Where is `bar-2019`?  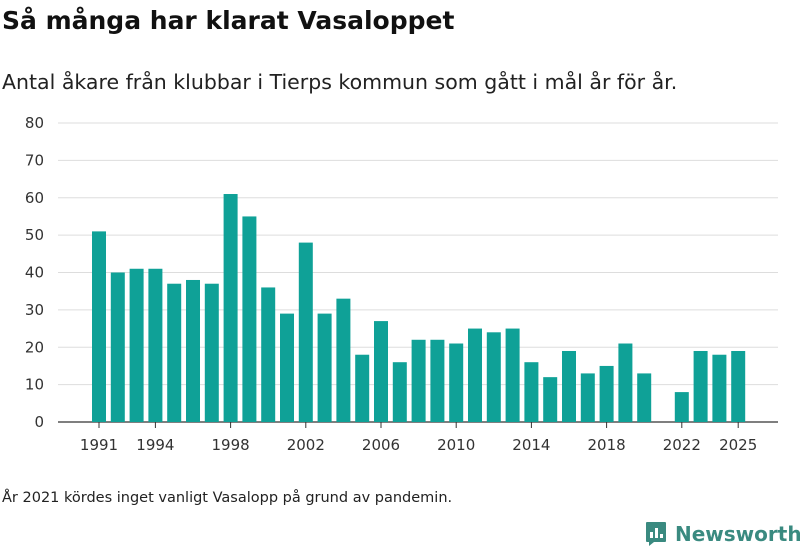
bar-2019 is located at coordinates (625, 382).